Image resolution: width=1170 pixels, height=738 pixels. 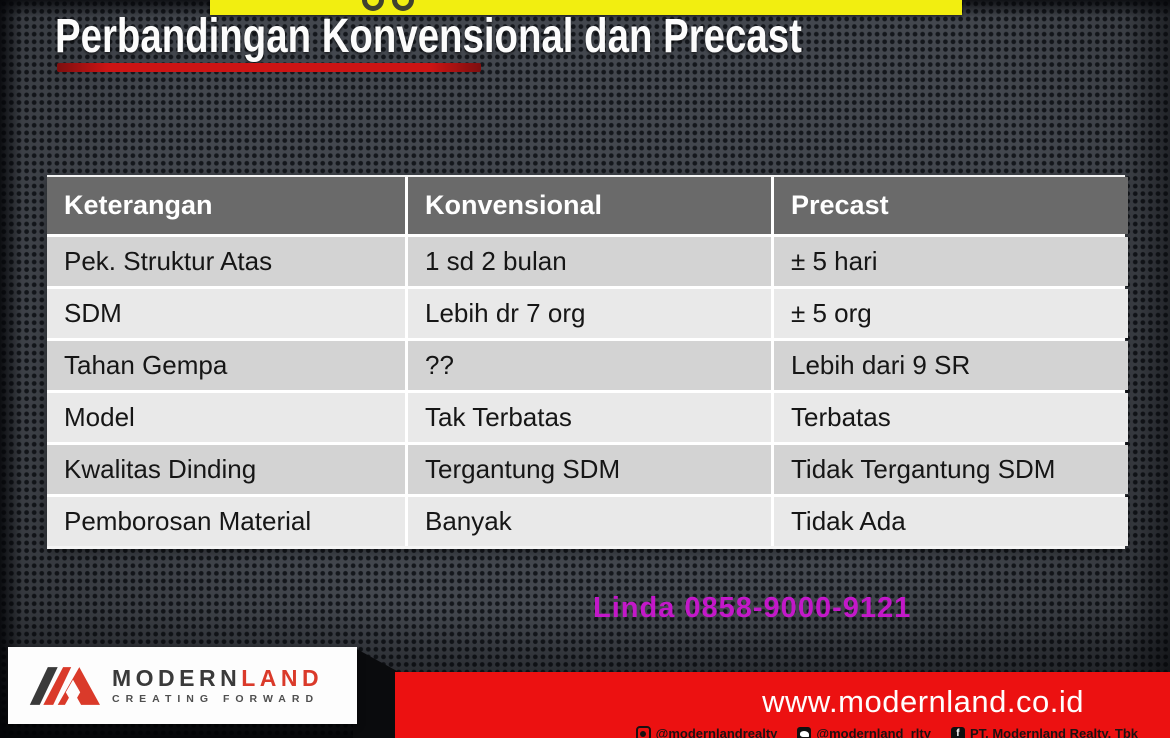 What do you see at coordinates (951, 521) in the screenshot?
I see `table-cell: Tidak Ada` at bounding box center [951, 521].